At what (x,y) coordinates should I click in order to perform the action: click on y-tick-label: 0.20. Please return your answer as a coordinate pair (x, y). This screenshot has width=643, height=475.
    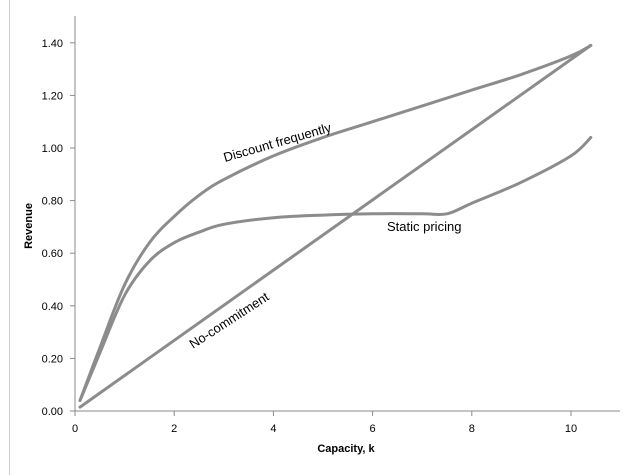
    Looking at the image, I should click on (52, 359).